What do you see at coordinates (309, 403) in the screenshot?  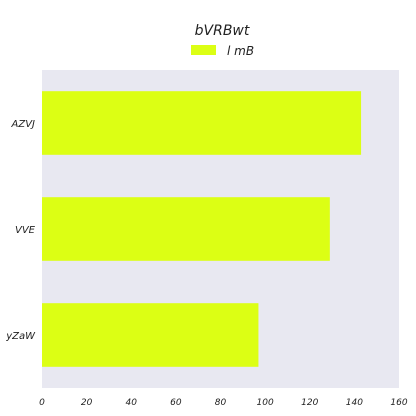 I see `x-tick-label-120: 120` at bounding box center [309, 403].